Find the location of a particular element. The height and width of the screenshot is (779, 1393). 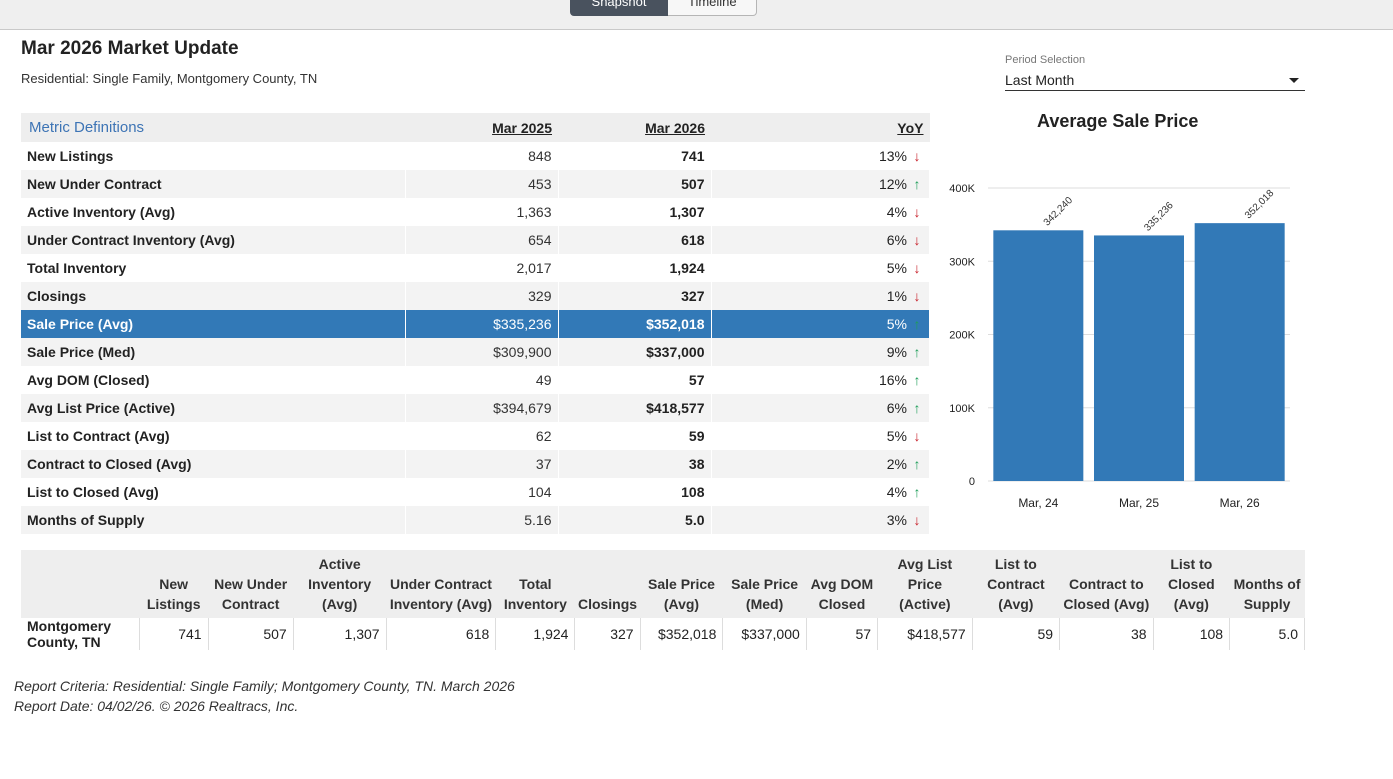

metric-prev-value: $309,900 is located at coordinates (482, 352).